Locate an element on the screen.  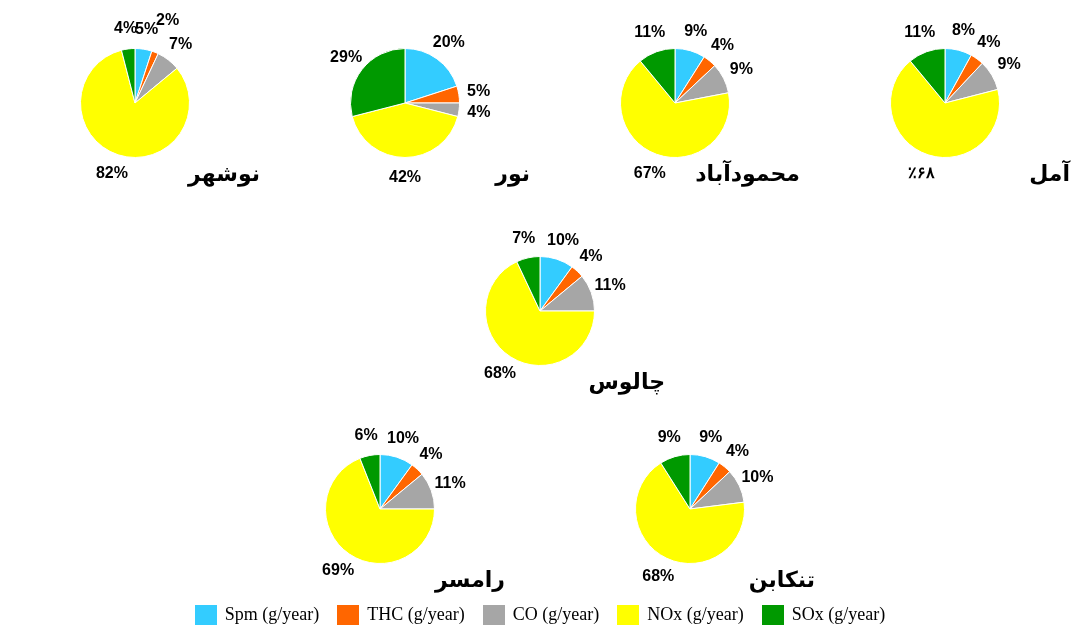
legend-label: NOx (g/year) is located at coordinates (695, 614).